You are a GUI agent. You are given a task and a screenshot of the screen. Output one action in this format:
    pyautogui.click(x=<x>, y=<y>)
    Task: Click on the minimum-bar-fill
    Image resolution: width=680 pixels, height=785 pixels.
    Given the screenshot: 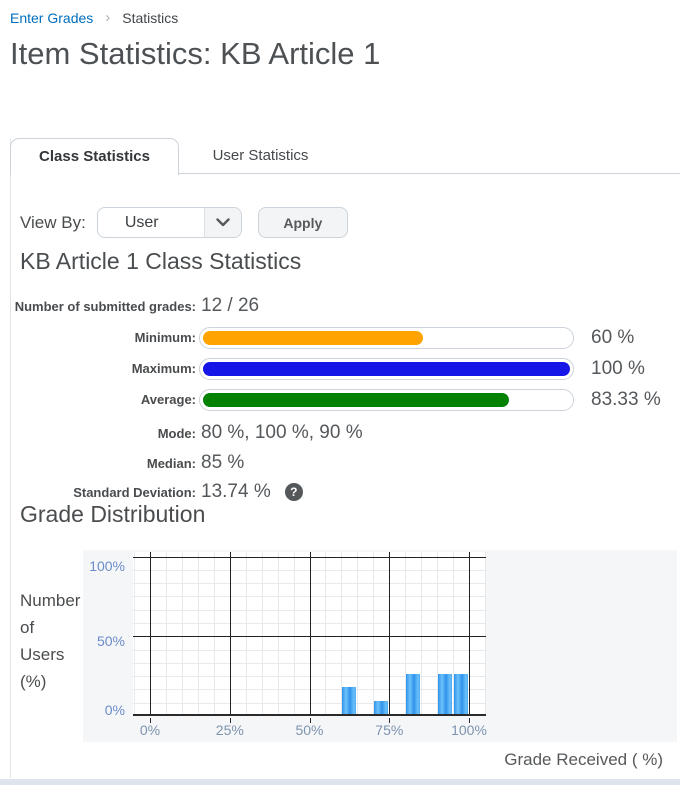 What is the action you would take?
    pyautogui.click(x=313, y=337)
    